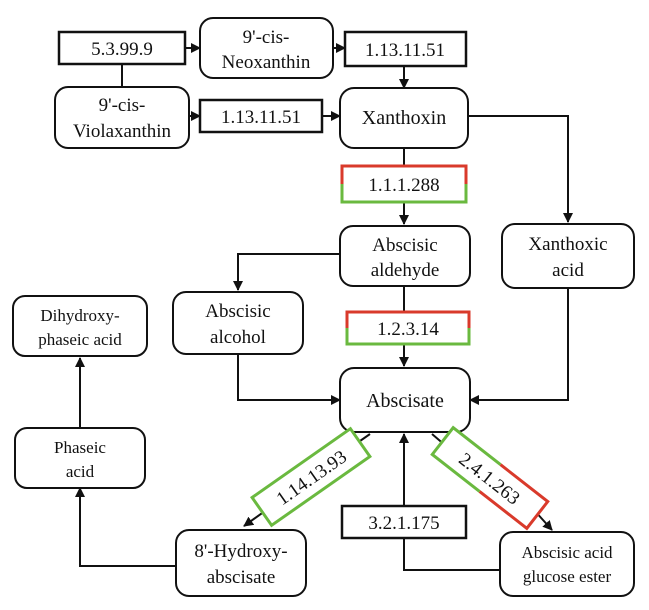 The width and height of the screenshot is (649, 610). I want to click on node-abscisic-alcohol: Abscisic alcohol, so click(238, 323).